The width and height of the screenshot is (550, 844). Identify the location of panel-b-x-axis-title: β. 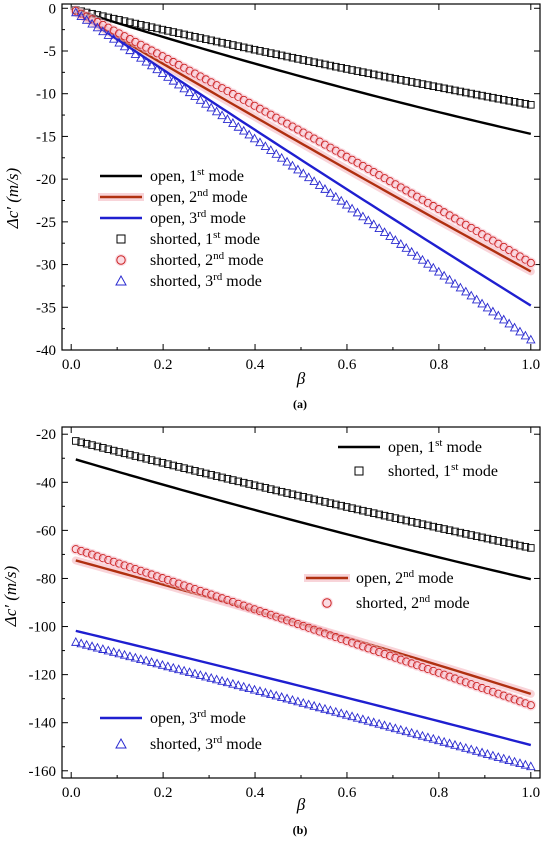
(301, 804).